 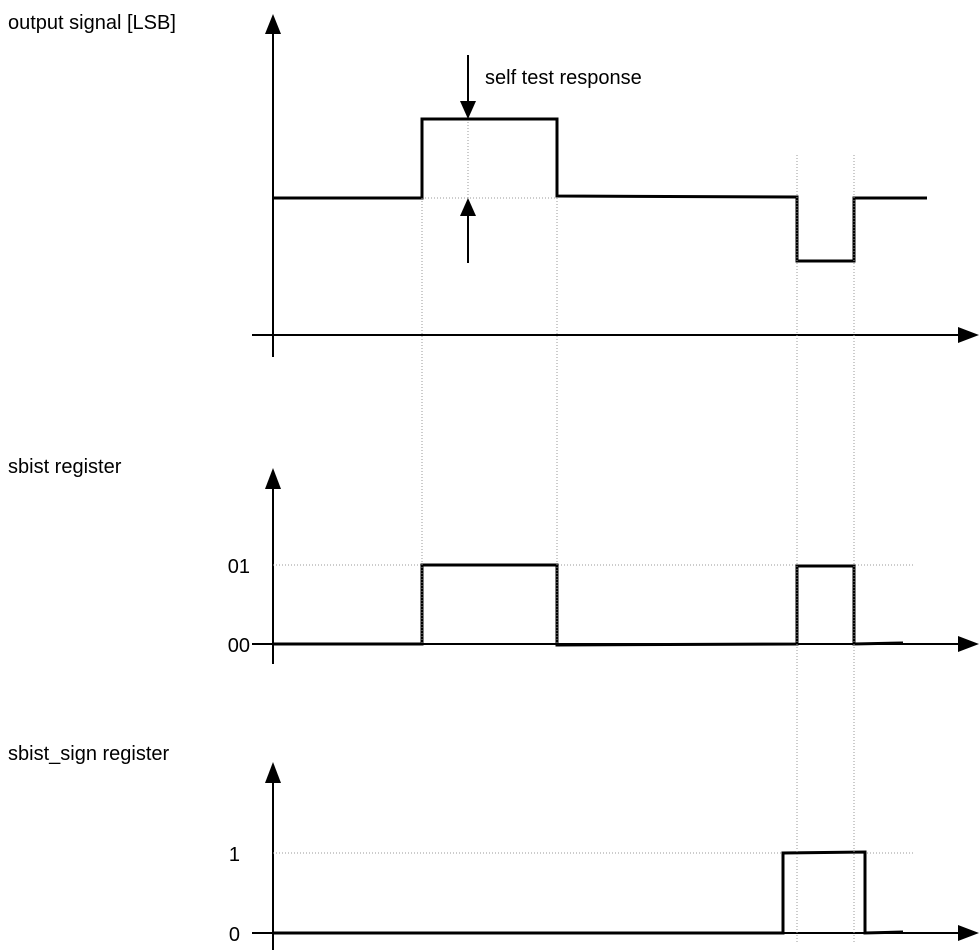 I want to click on sbist-tick-00: 00, so click(x=239, y=646).